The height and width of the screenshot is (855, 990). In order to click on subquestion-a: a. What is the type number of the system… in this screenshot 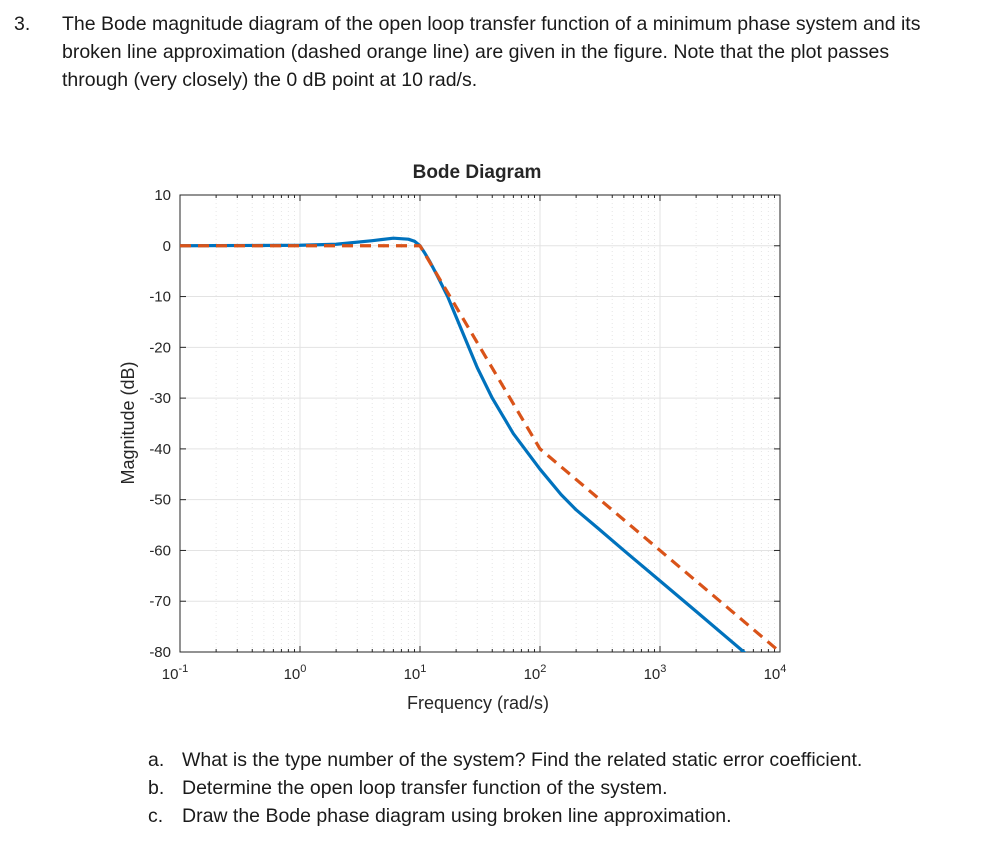, I will do `click(558, 760)`.